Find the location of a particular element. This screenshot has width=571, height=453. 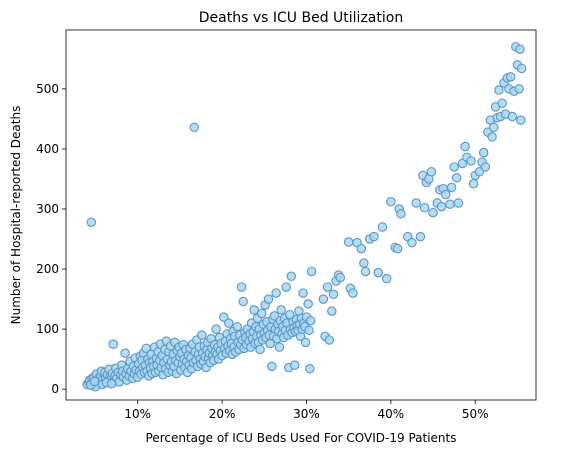

x-tick-label: 30% is located at coordinates (306, 414).